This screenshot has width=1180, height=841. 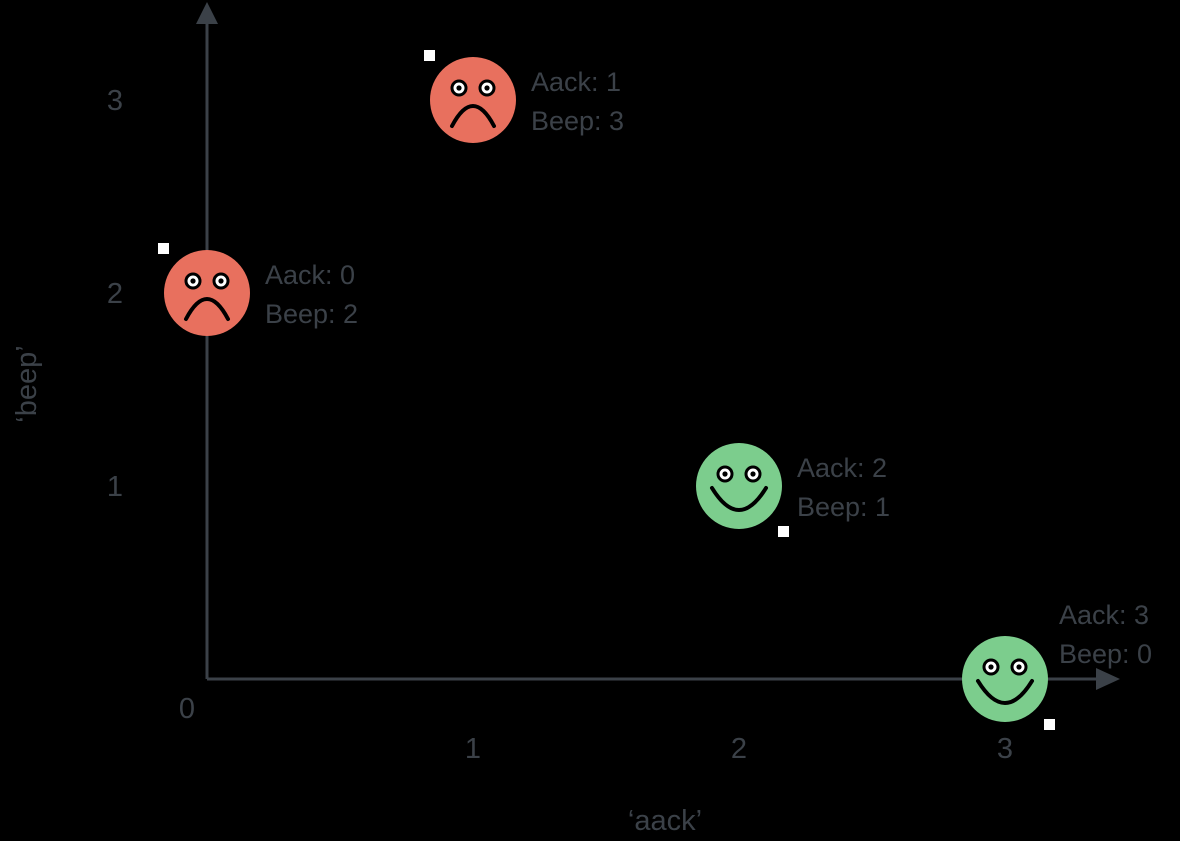 What do you see at coordinates (187, 709) in the screenshot?
I see `origin-tick-label: 0` at bounding box center [187, 709].